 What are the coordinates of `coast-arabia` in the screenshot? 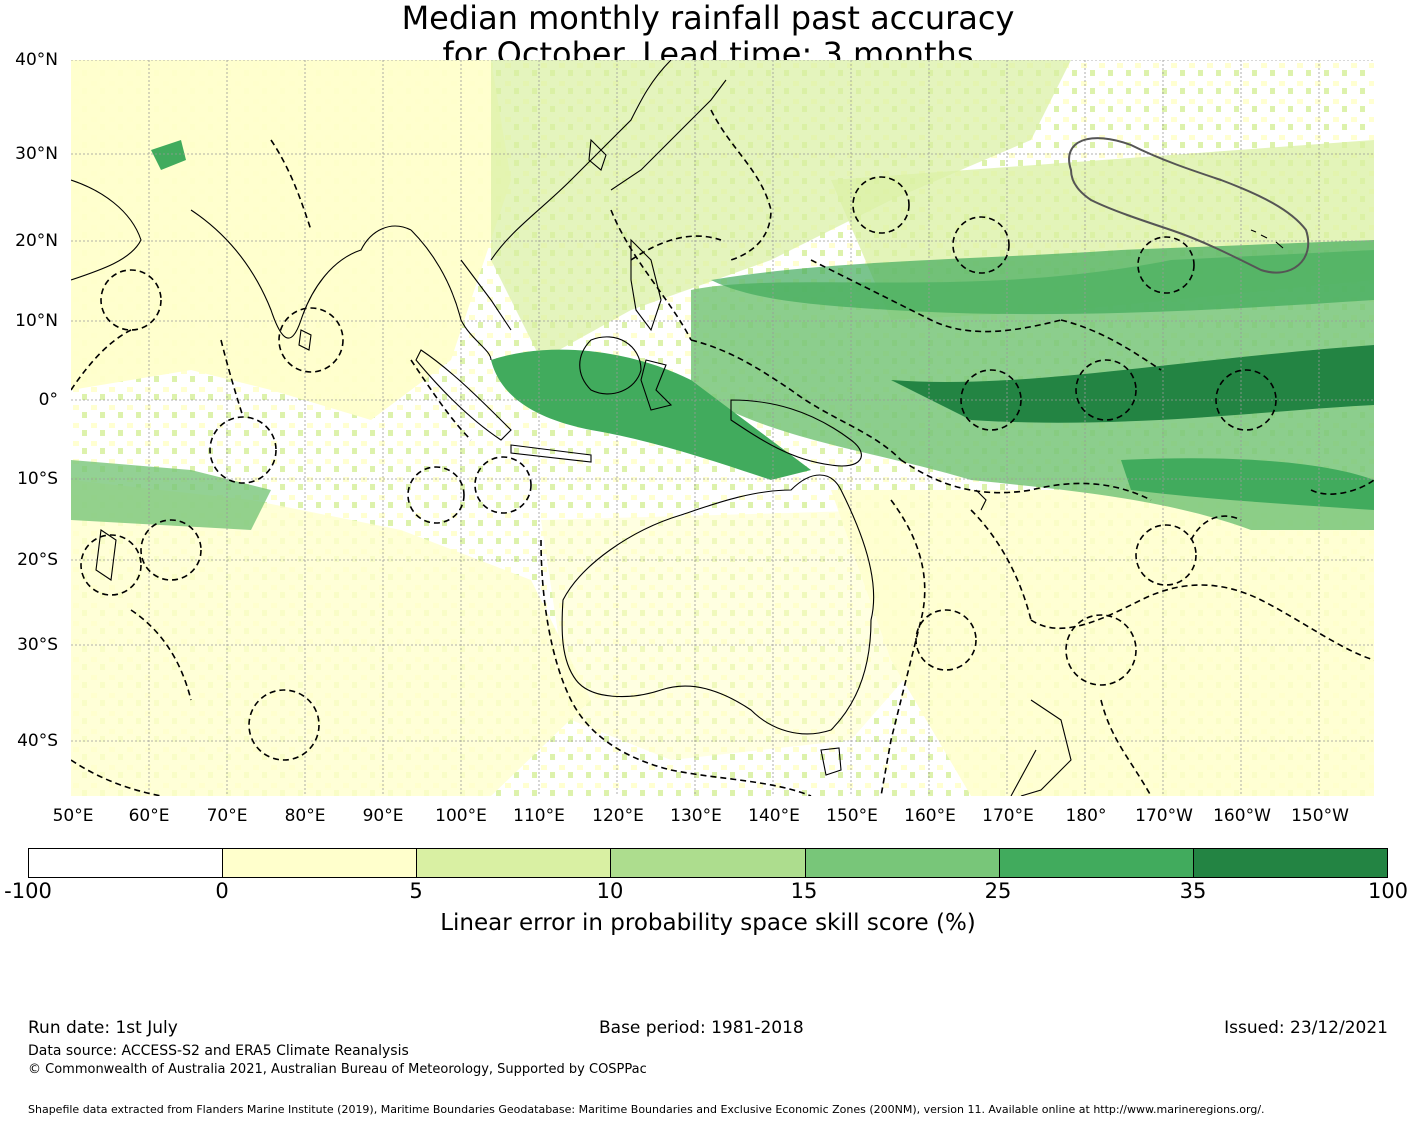 It's located at (106, 230).